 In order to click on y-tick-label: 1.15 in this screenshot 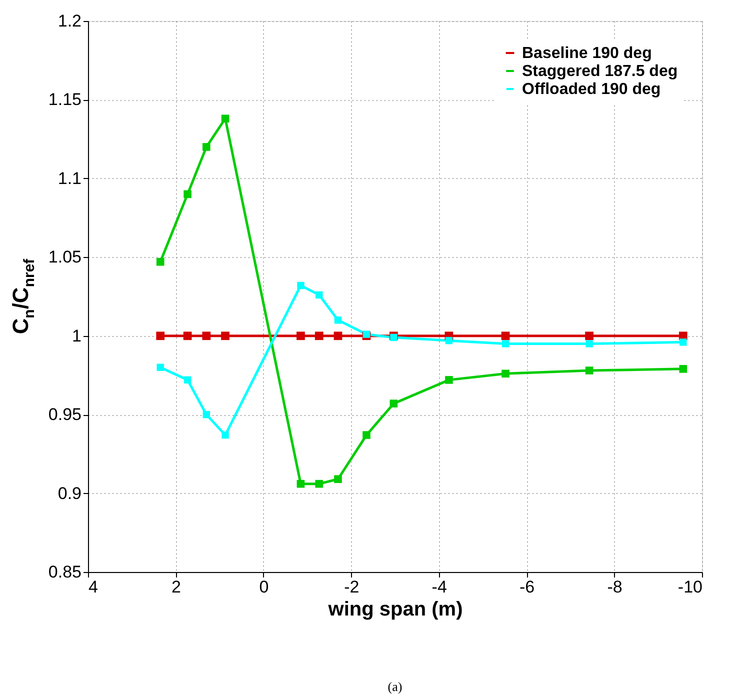, I will do `click(65, 100)`.